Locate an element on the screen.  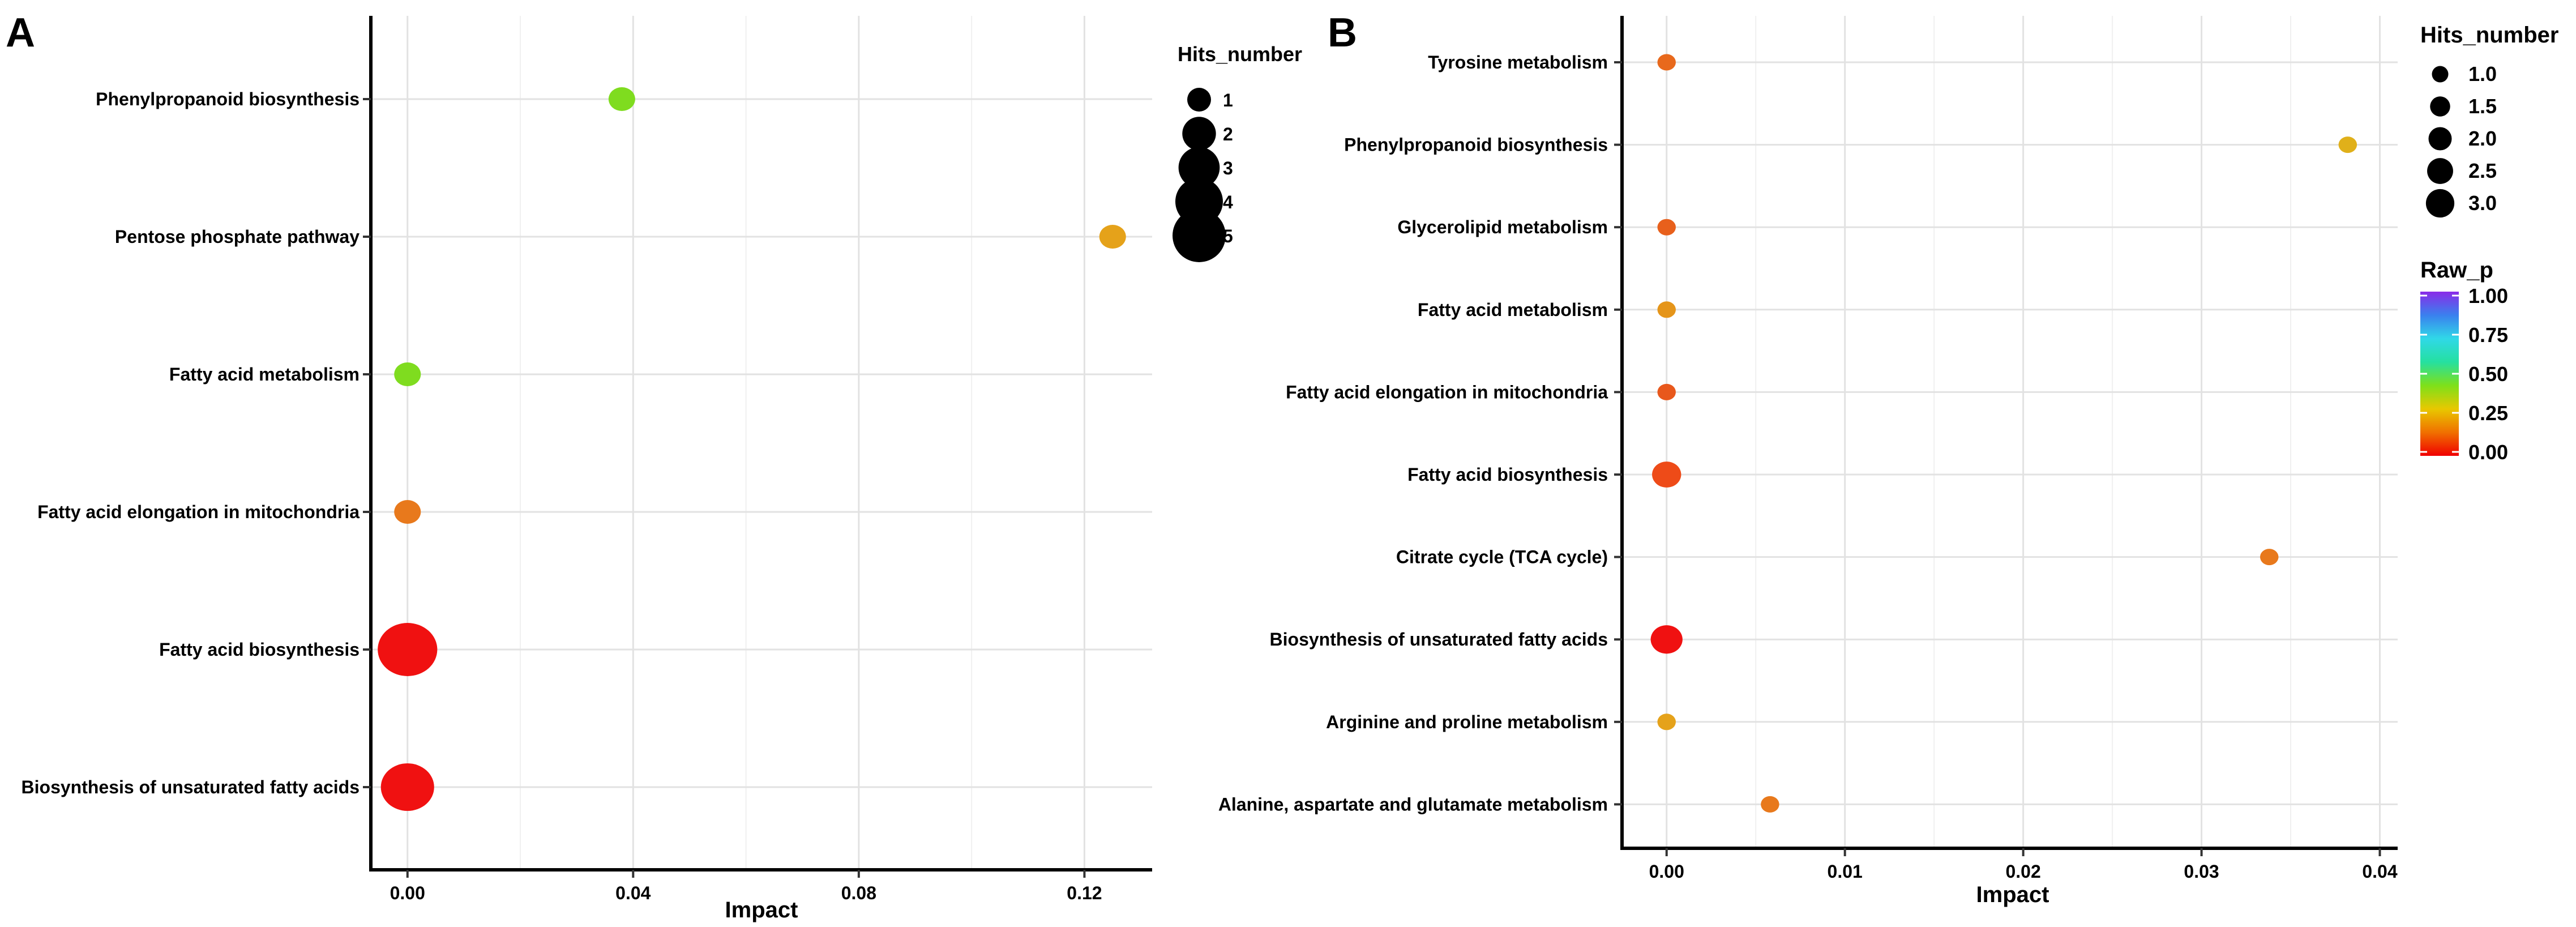
x-tick-label: 0.03 is located at coordinates (2201, 871).